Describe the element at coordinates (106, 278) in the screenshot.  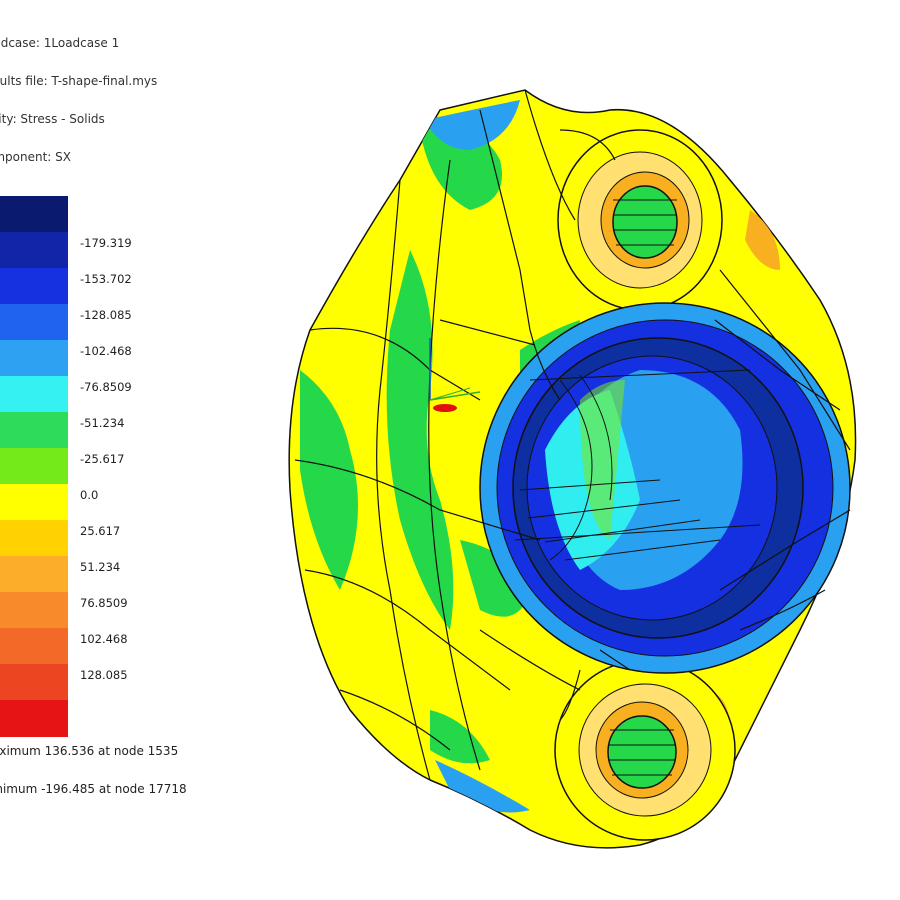
I see `legend-tick-label: -153.702` at that location.